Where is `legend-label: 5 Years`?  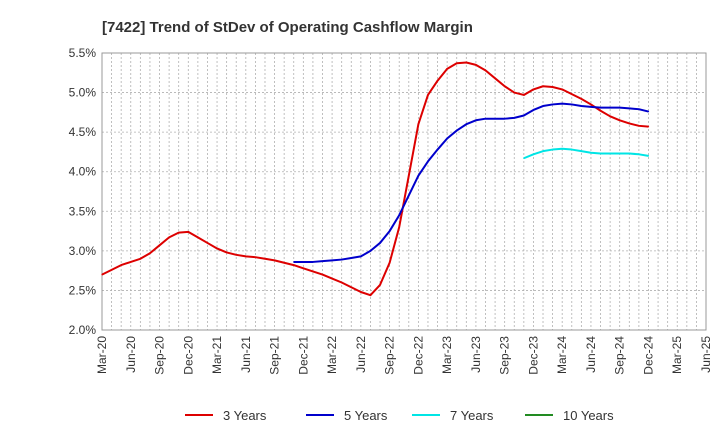 legend-label: 5 Years is located at coordinates (366, 415).